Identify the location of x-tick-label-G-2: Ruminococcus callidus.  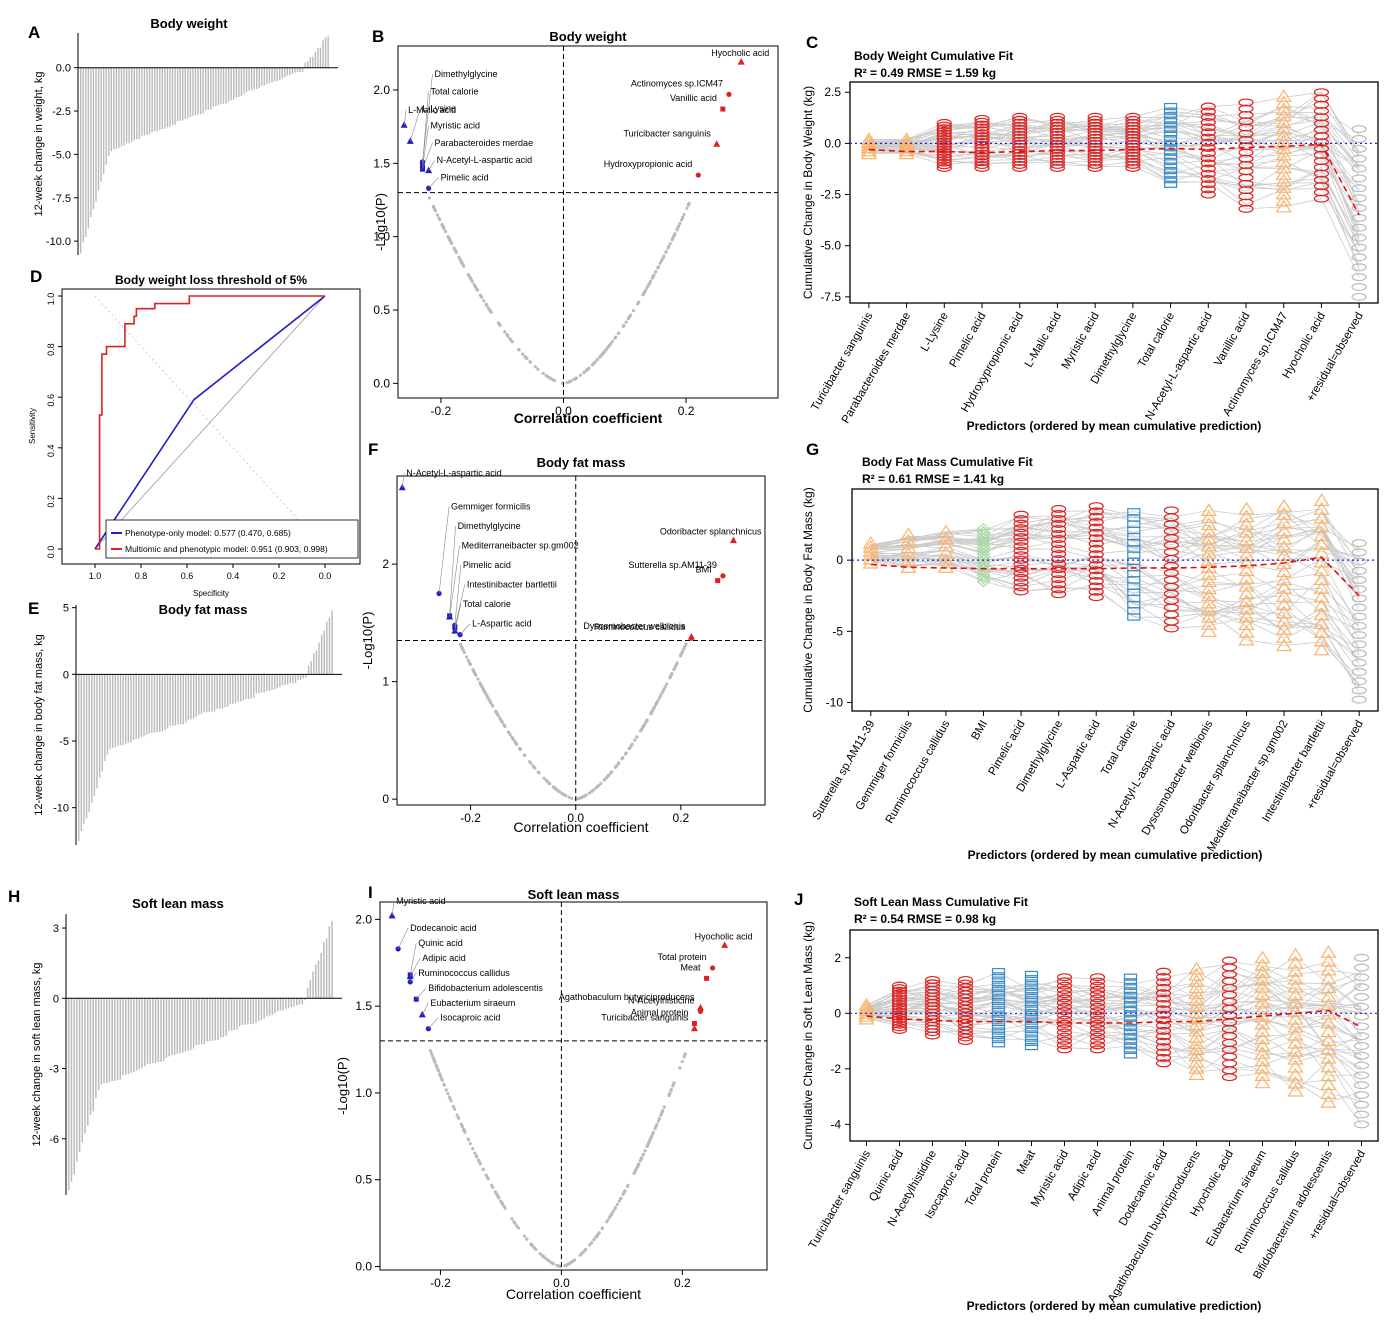
(918, 772).